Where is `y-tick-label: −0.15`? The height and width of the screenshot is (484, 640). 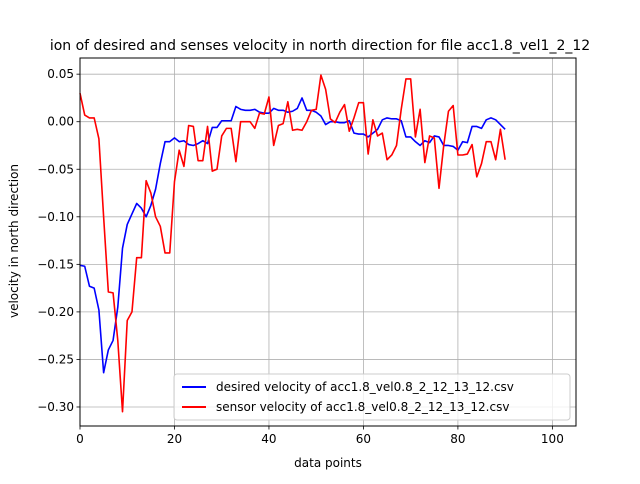 y-tick-label: −0.15 is located at coordinates (55, 264).